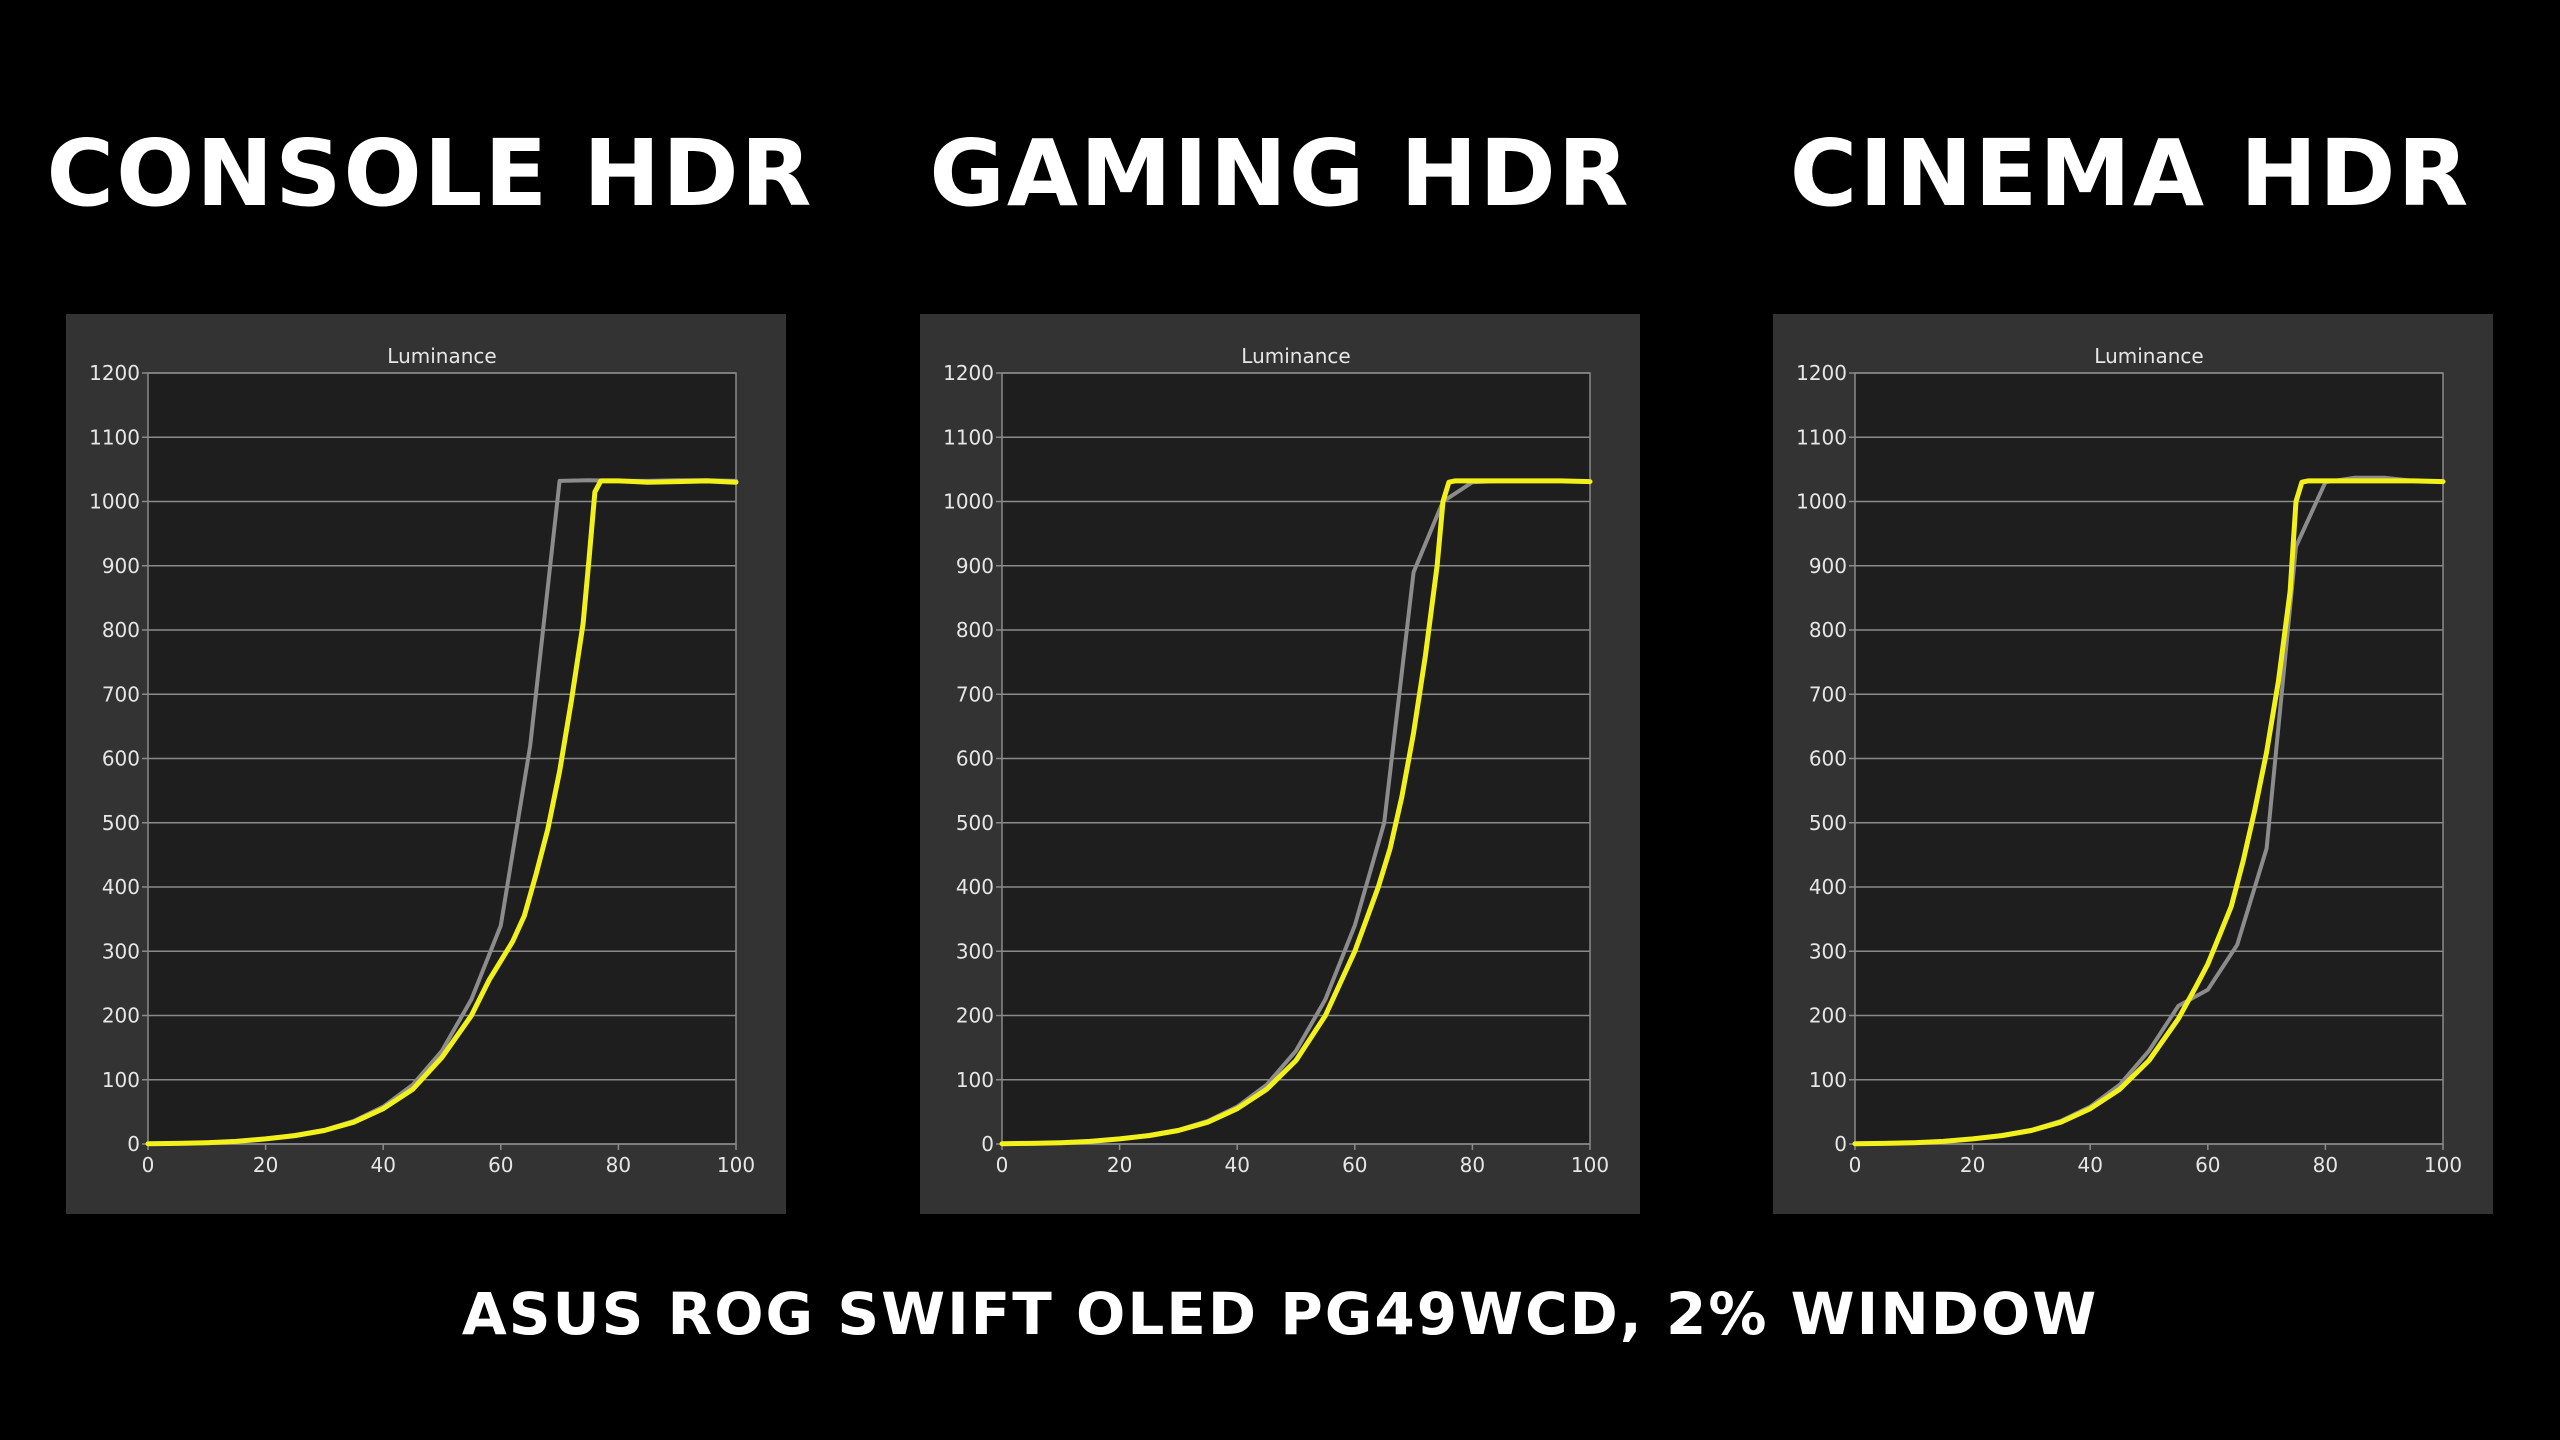  Describe the element at coordinates (1280, 173) in the screenshot. I see `gaming-hdr-heading: GAMING HDR` at that location.